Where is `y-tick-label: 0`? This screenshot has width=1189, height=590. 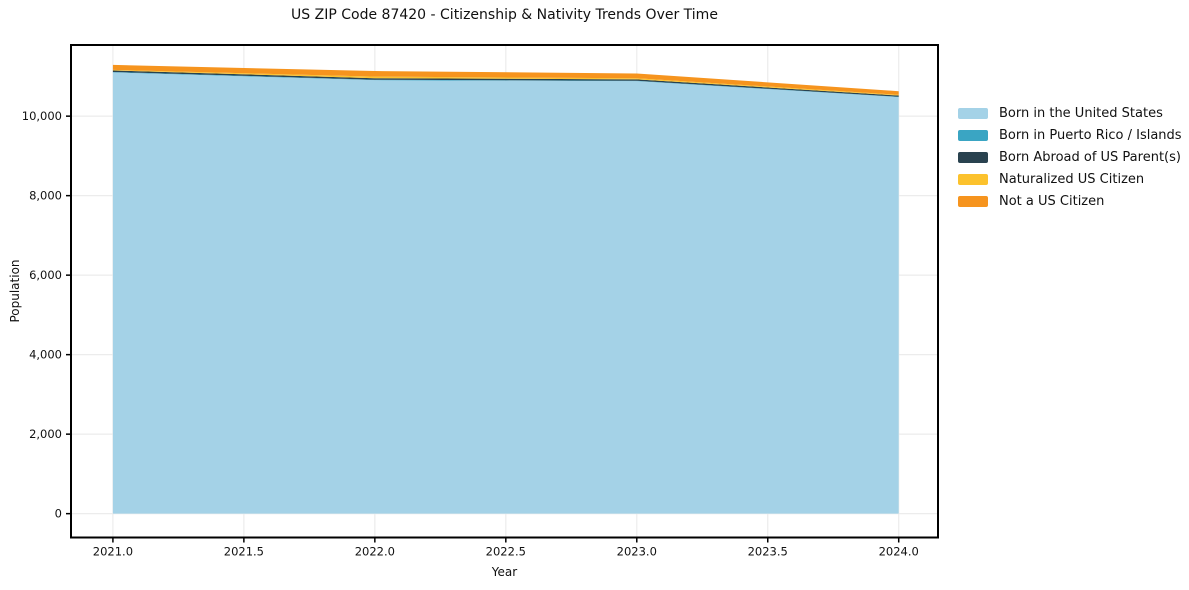 y-tick-label: 0 is located at coordinates (58, 514).